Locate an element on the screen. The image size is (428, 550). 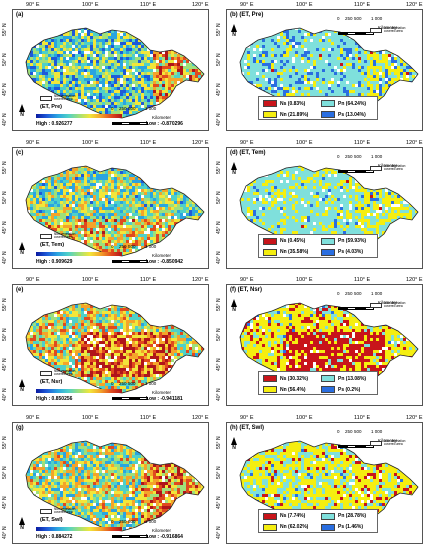
legend-item-pn: Pn (64.24%) is located at coordinates (343, 103).